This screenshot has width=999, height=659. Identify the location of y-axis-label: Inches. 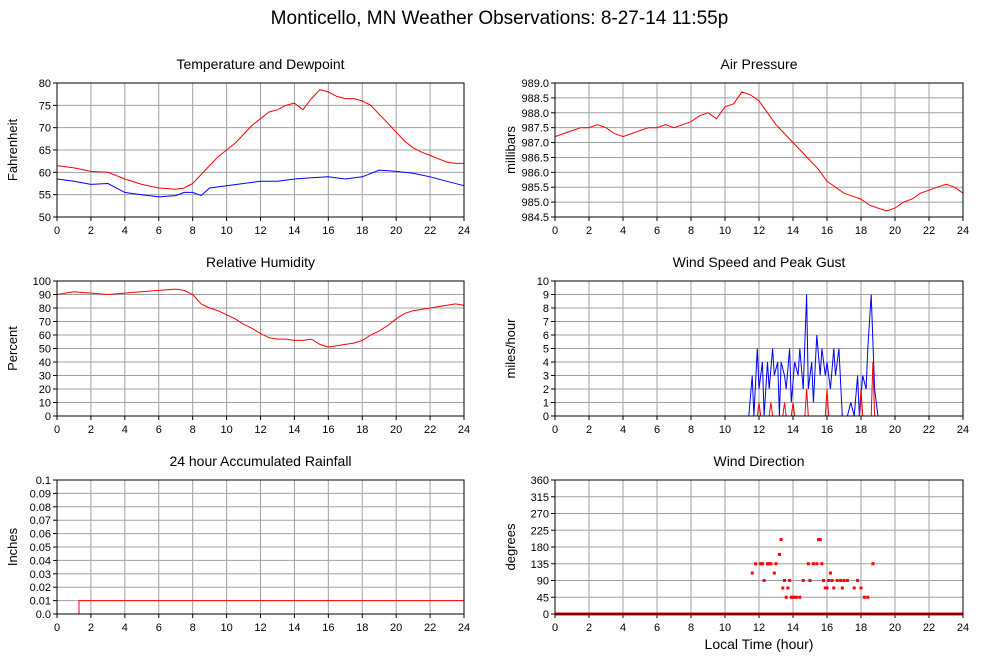
(12, 546).